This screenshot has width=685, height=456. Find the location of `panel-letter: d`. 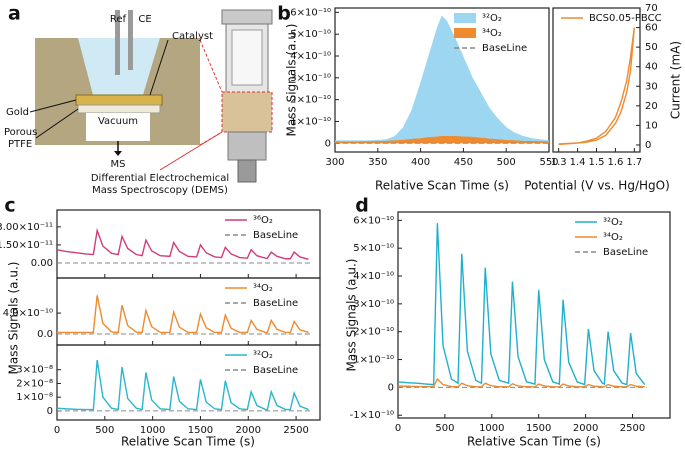

panel-letter: d is located at coordinates (362, 206).